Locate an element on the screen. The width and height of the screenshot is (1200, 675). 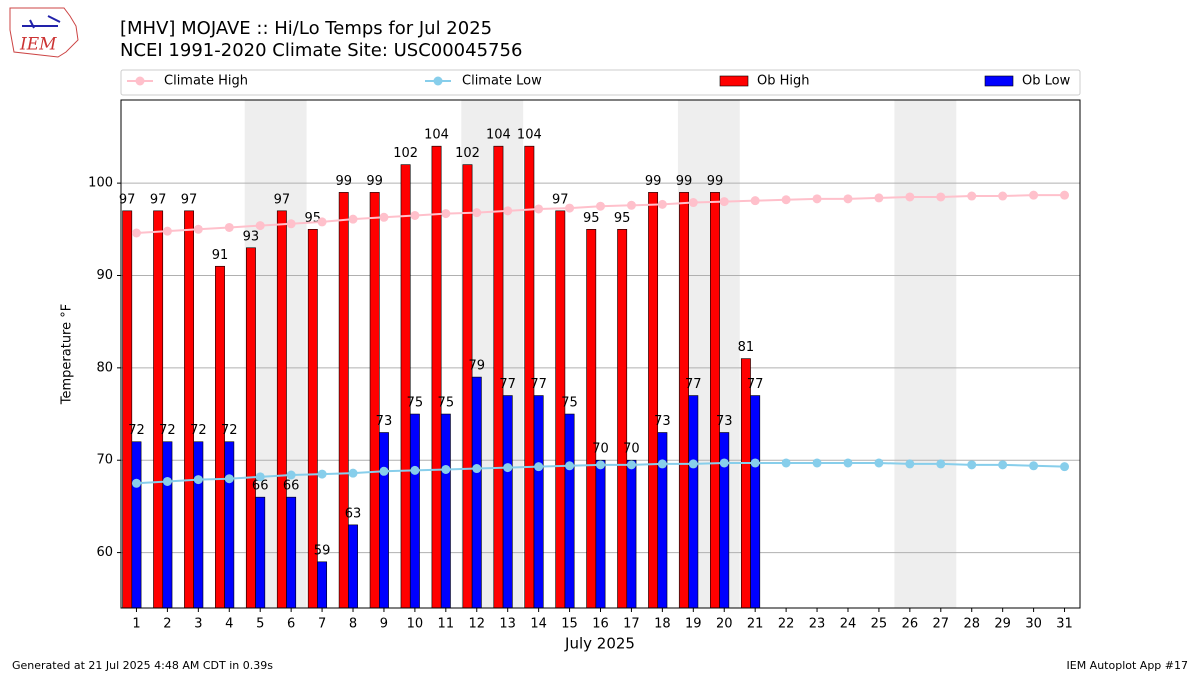
chart-title: [MHV] MOJAVE :: Hi/Lo Temps for Jul 2025 is located at coordinates (306, 28).